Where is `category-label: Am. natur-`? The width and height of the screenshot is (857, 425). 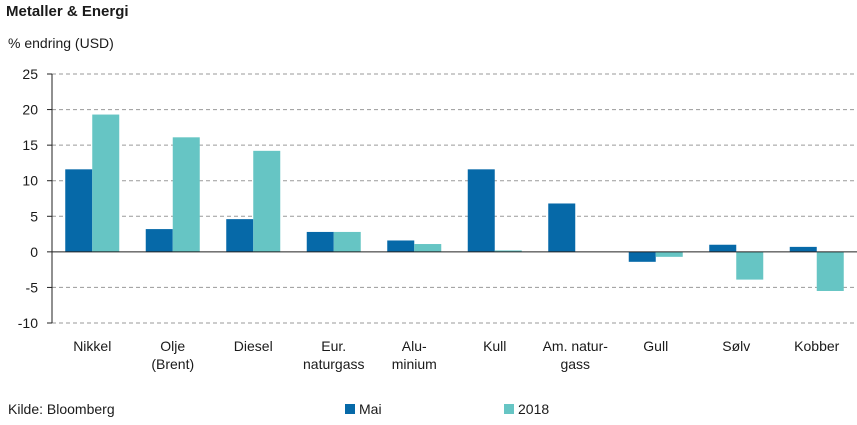
category-label: Am. natur- is located at coordinates (576, 346).